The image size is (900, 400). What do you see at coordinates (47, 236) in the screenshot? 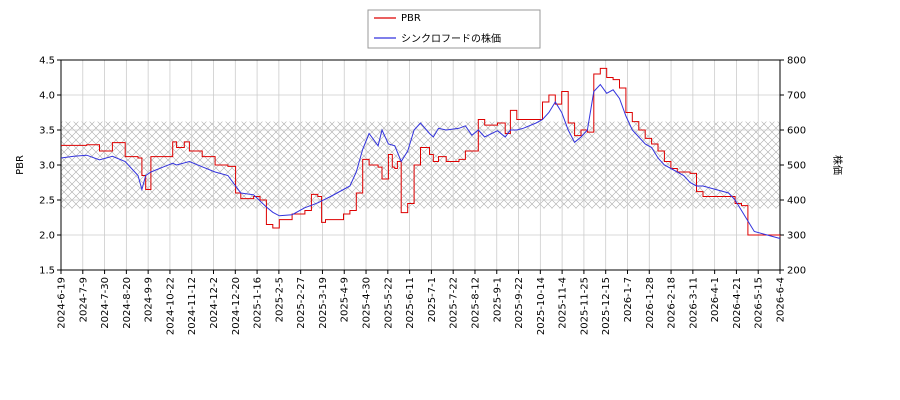
I see `y-left-tick-label: 2.0` at bounding box center [47, 236].